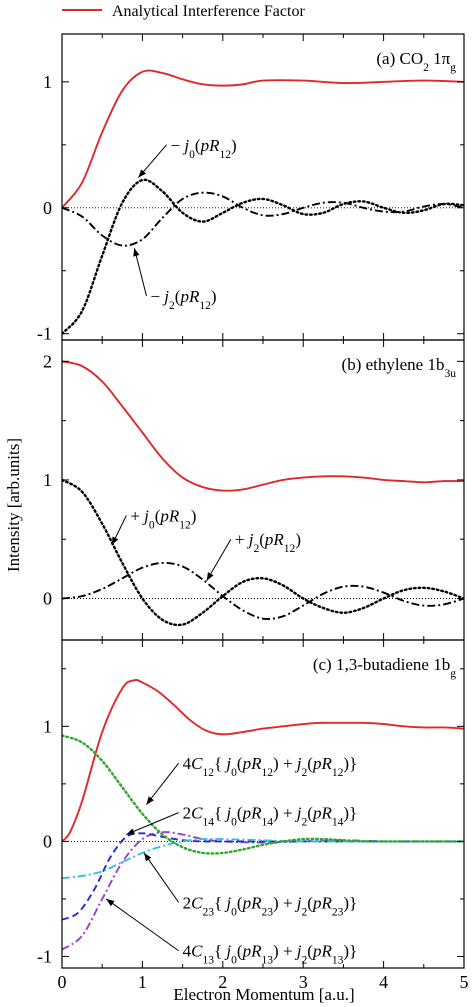 This screenshot has height=1007, width=474. What do you see at coordinates (208, 11) in the screenshot?
I see `legend-analytical-label: Analytical Interference Factor` at bounding box center [208, 11].